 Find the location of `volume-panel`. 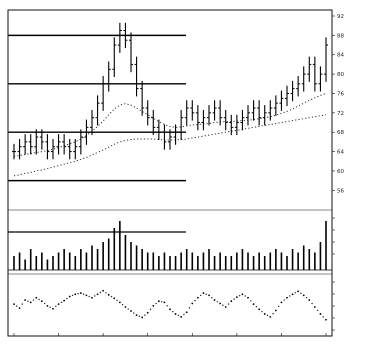

volume-panel is located at coordinates (170, 246).